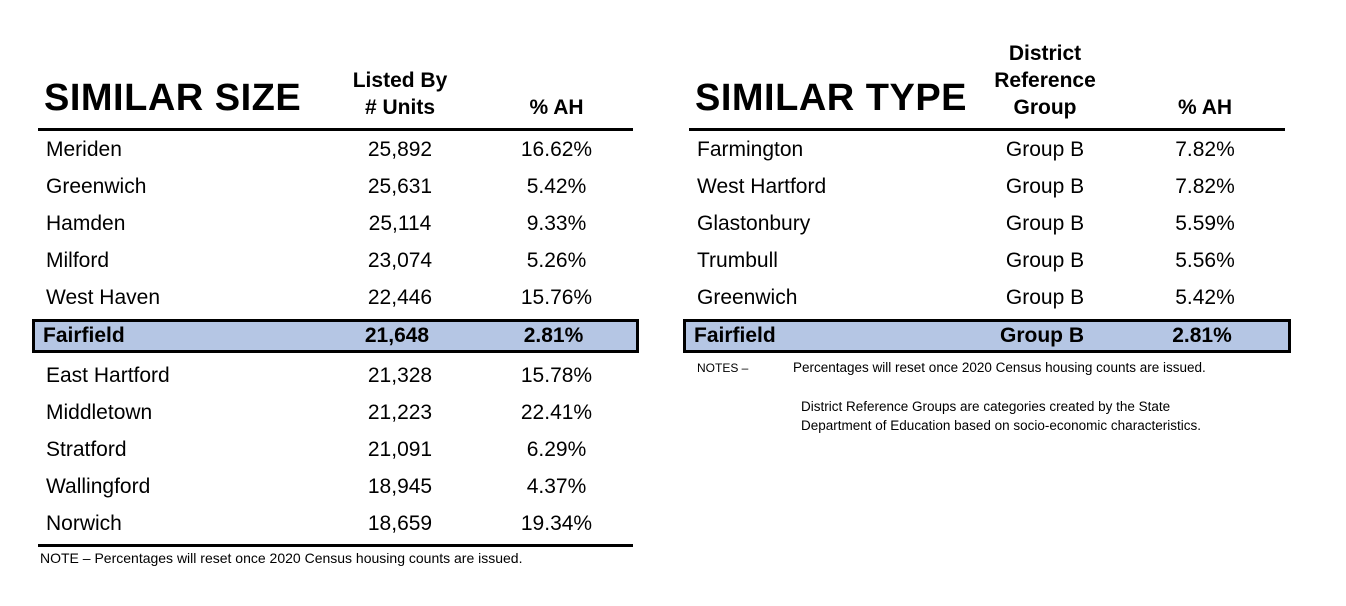 Image resolution: width=1346 pixels, height=606 pixels. What do you see at coordinates (754, 223) in the screenshot?
I see `town-cell: Glastonbury` at bounding box center [754, 223].